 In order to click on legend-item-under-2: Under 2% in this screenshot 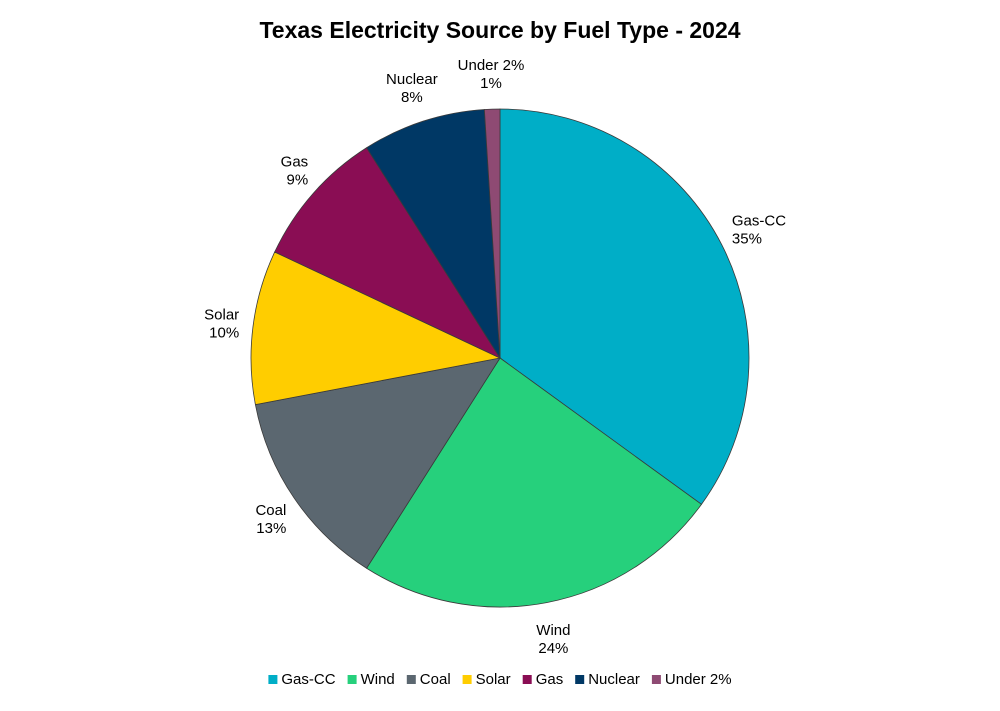, I will do `click(691, 679)`.